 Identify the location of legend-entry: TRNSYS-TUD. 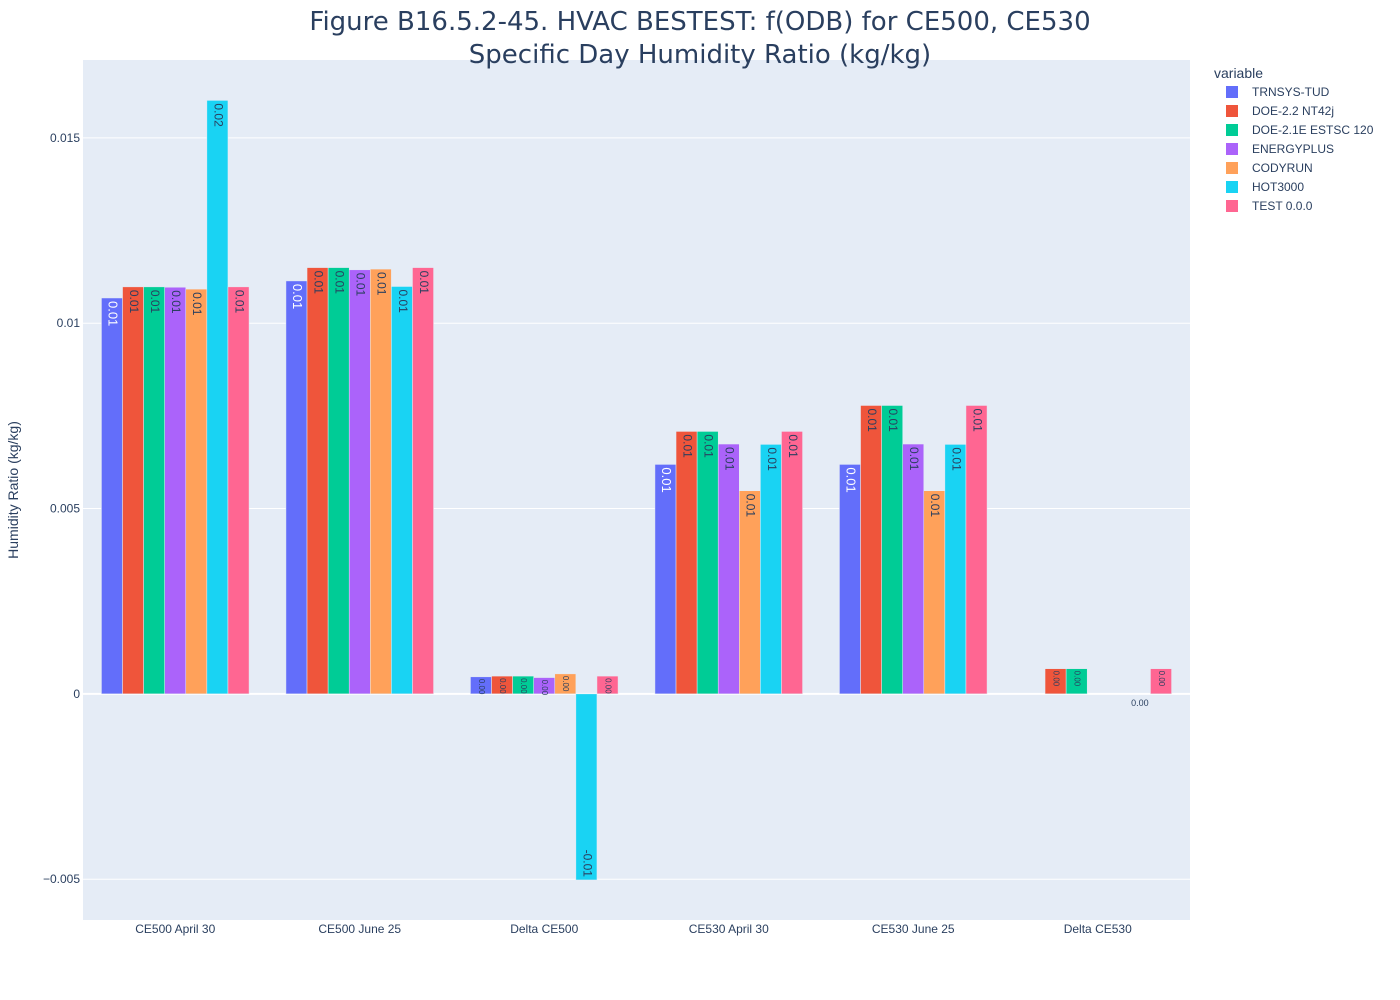
(1291, 92).